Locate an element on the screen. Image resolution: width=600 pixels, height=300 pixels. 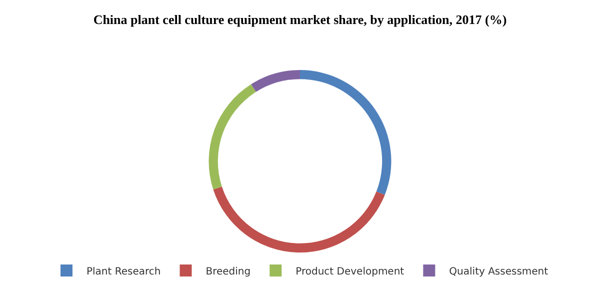
chart-title: China plant cell culture equipment market share, by application, 2017 (%) is located at coordinates (300, 20).